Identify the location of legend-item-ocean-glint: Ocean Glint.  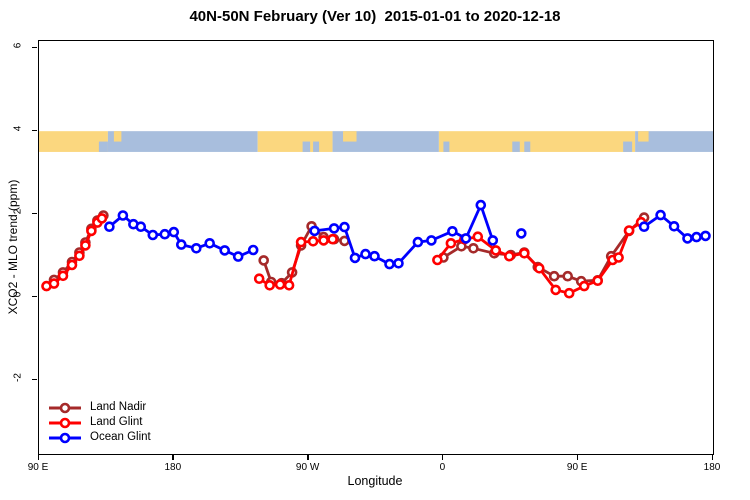
(99, 437).